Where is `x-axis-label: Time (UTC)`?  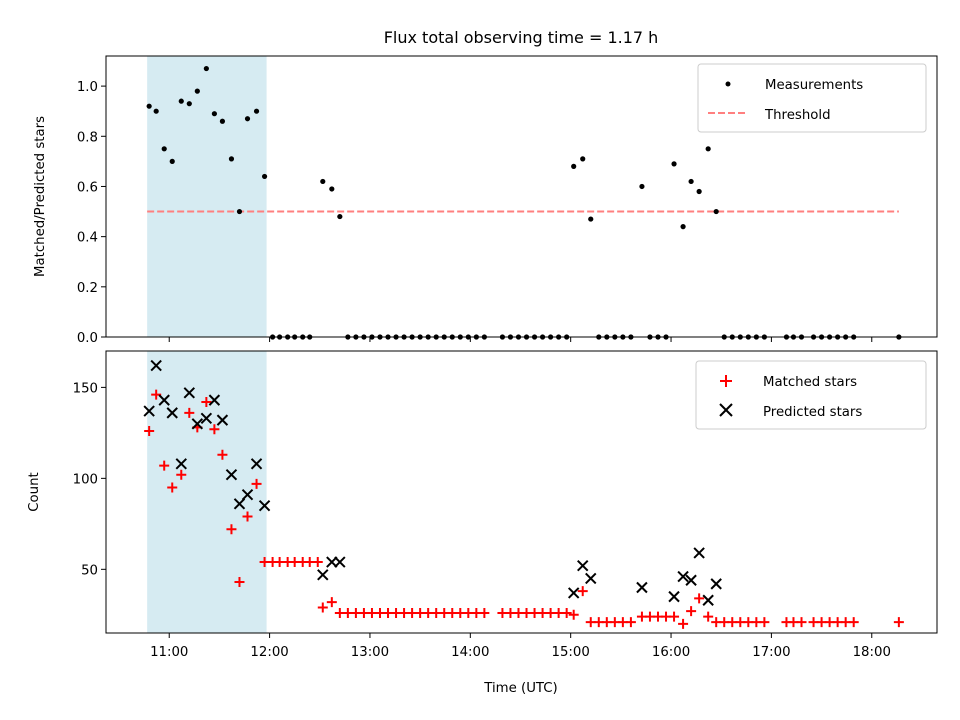 x-axis-label: Time (UTC) is located at coordinates (520, 688).